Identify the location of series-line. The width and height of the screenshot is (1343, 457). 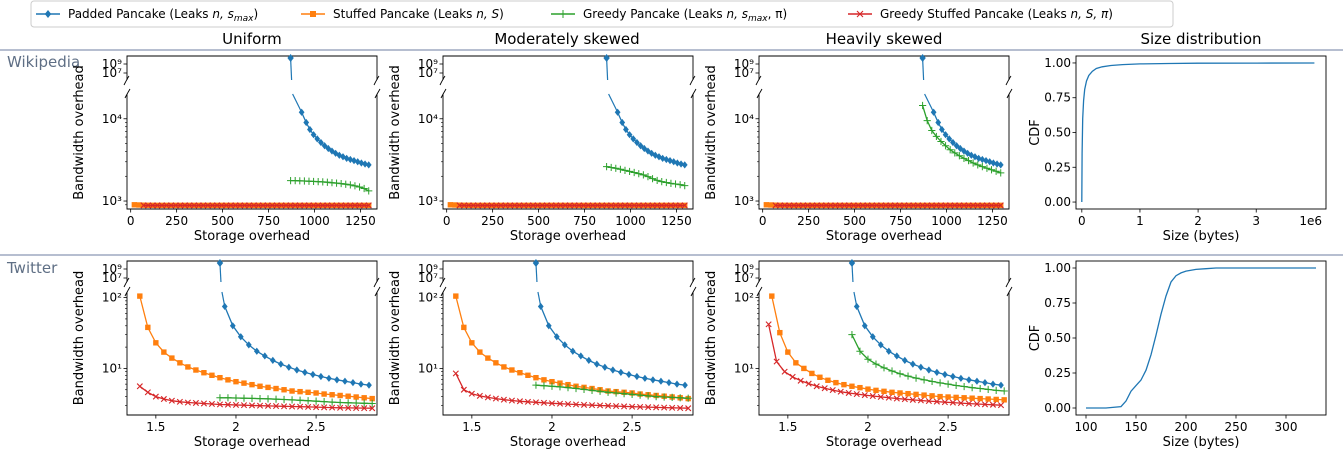
(256, 347).